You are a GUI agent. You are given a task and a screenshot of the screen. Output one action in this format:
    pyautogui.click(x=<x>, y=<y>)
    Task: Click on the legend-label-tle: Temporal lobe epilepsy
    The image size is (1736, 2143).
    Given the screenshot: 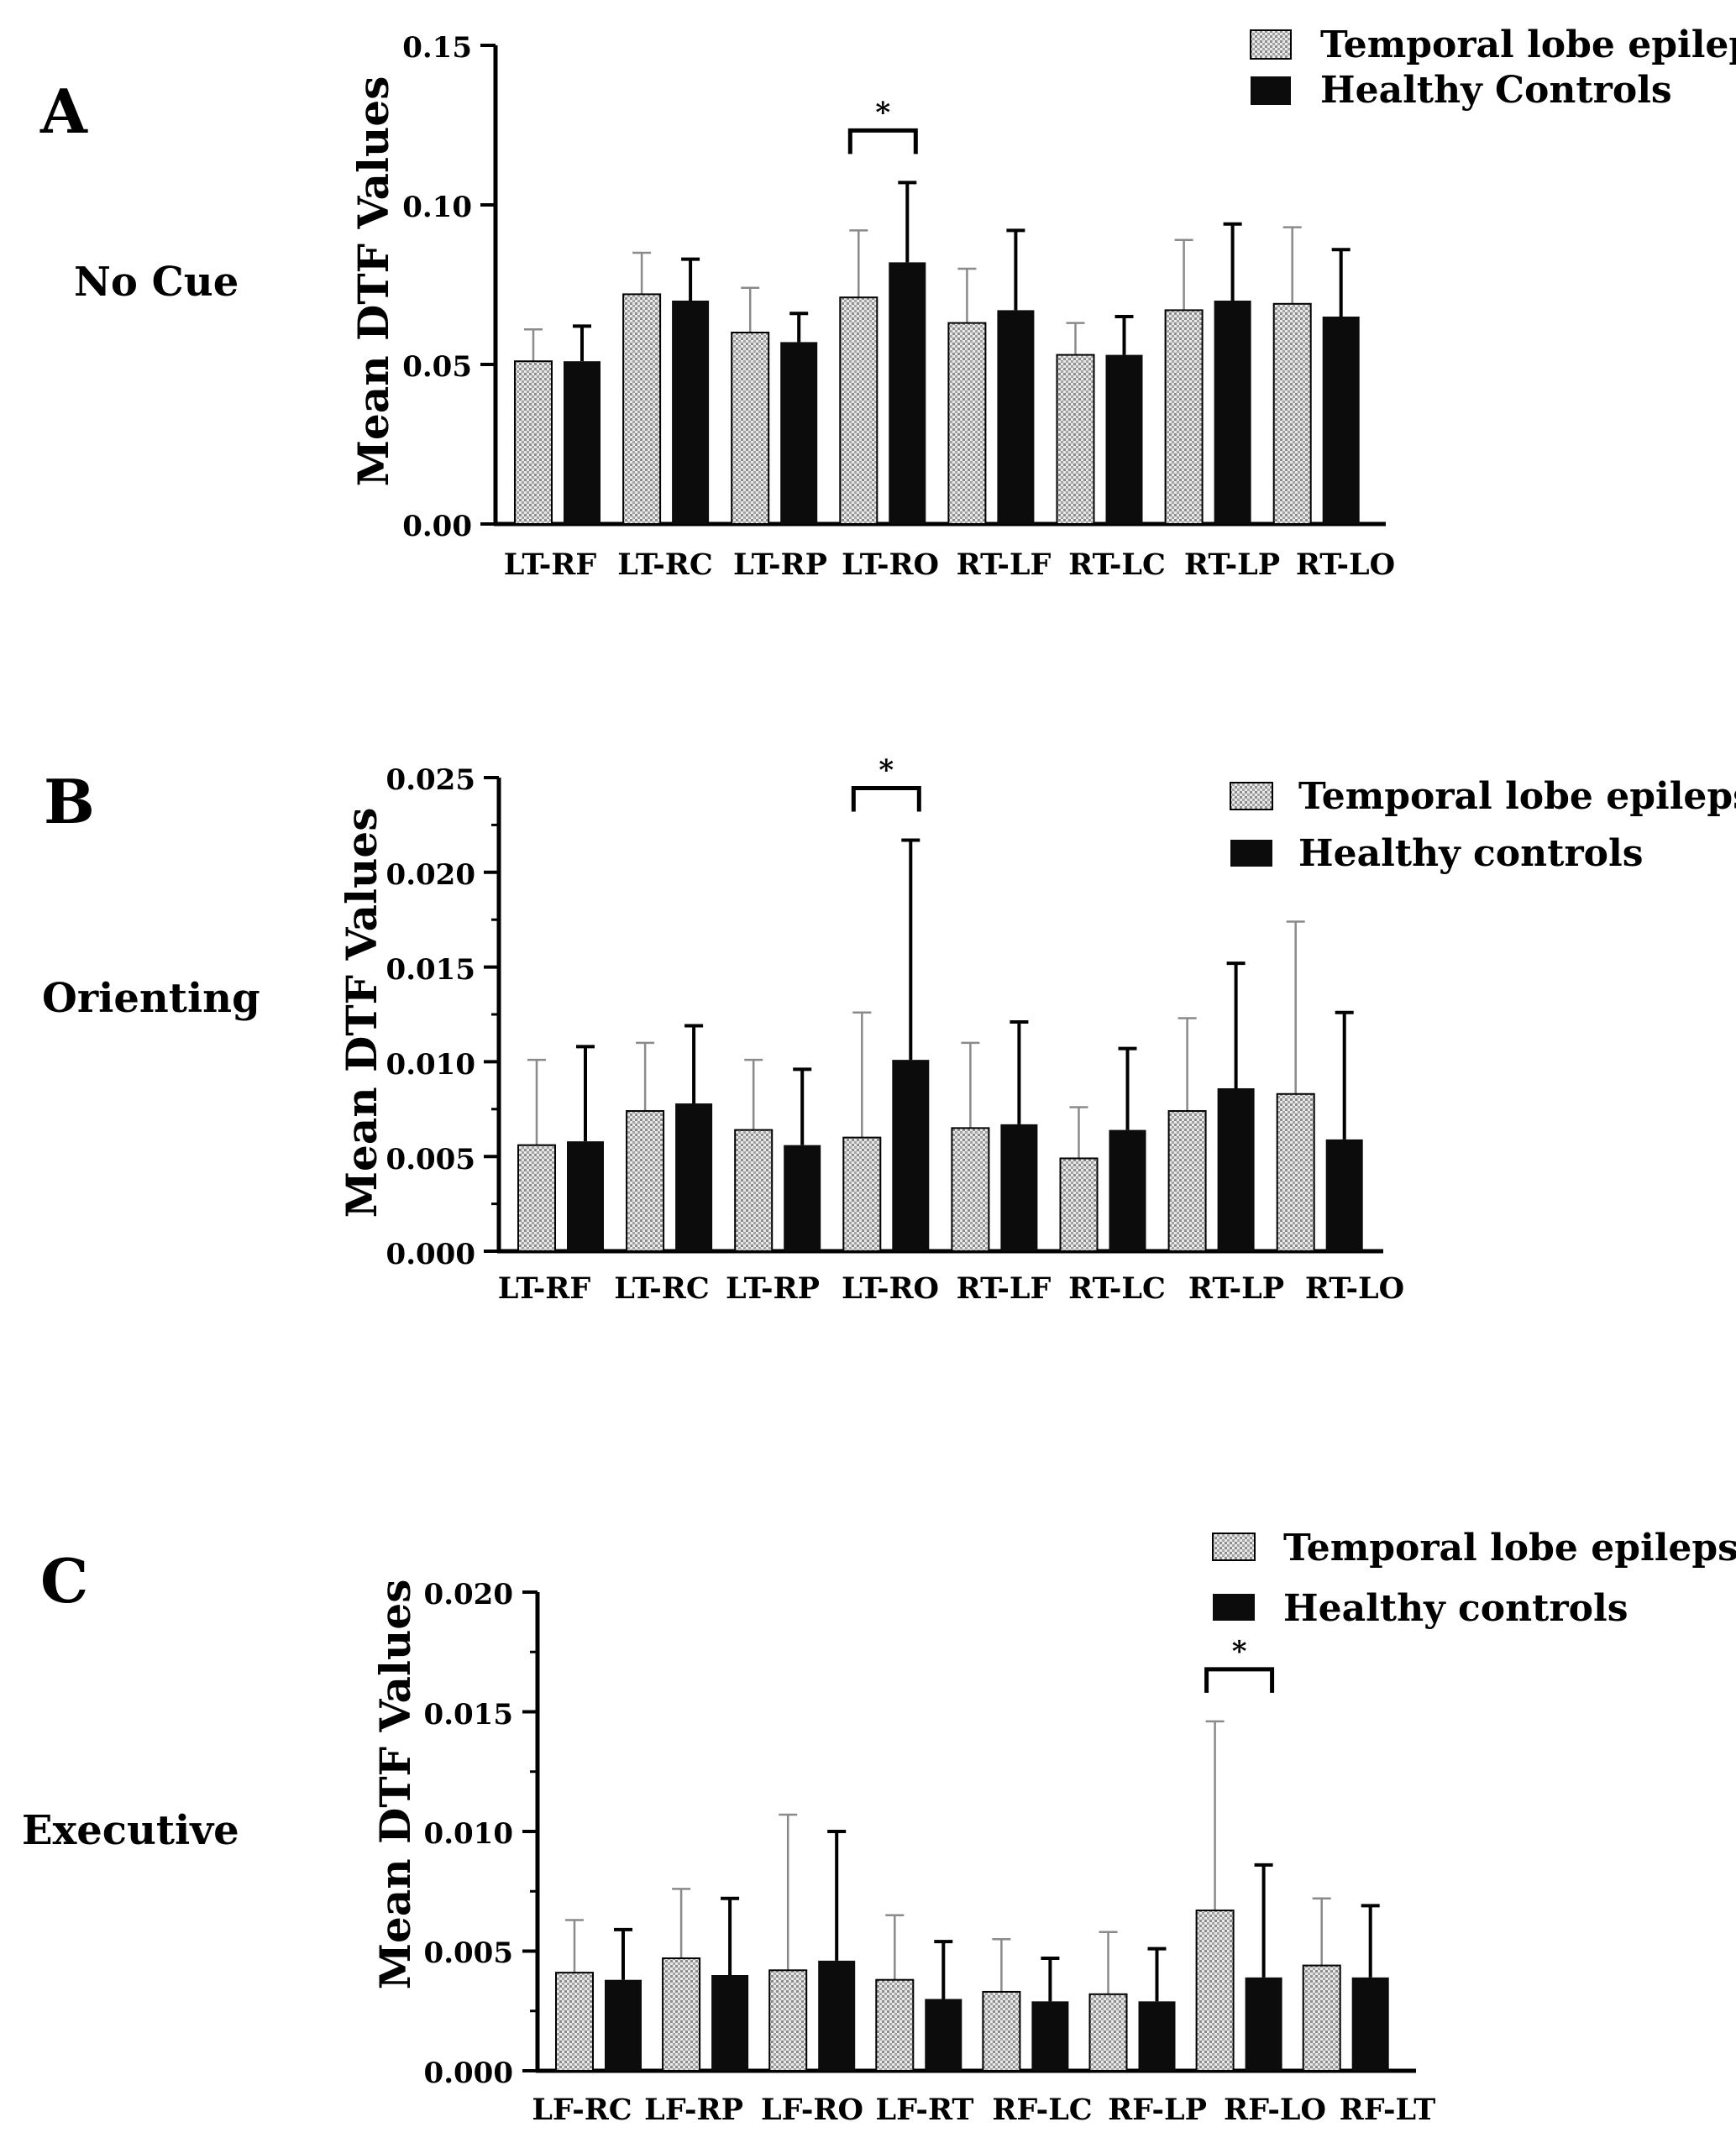 What is the action you would take?
    pyautogui.click(x=1517, y=796)
    